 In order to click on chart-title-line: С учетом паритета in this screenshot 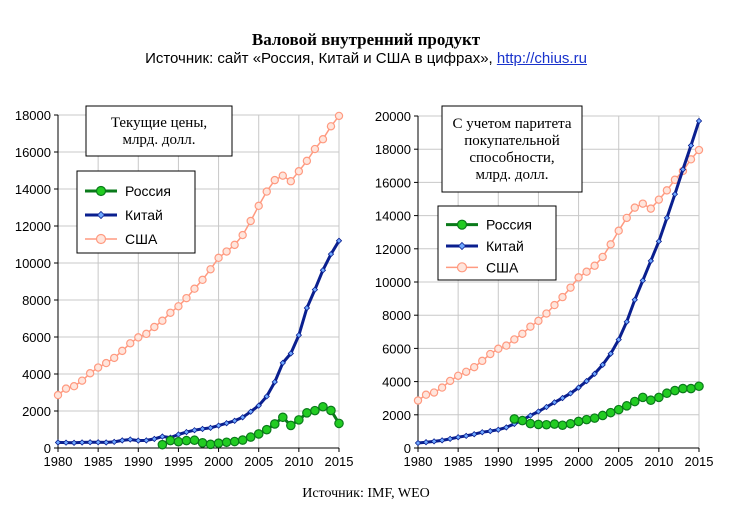, I will do `click(511, 124)`.